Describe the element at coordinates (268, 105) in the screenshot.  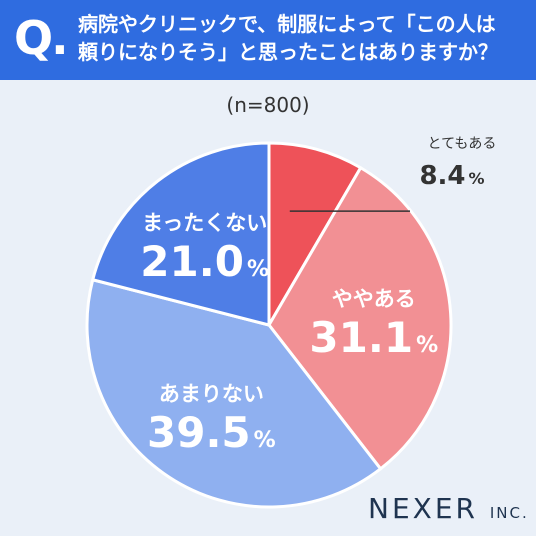
I see `sample-size: (n=800)` at that location.